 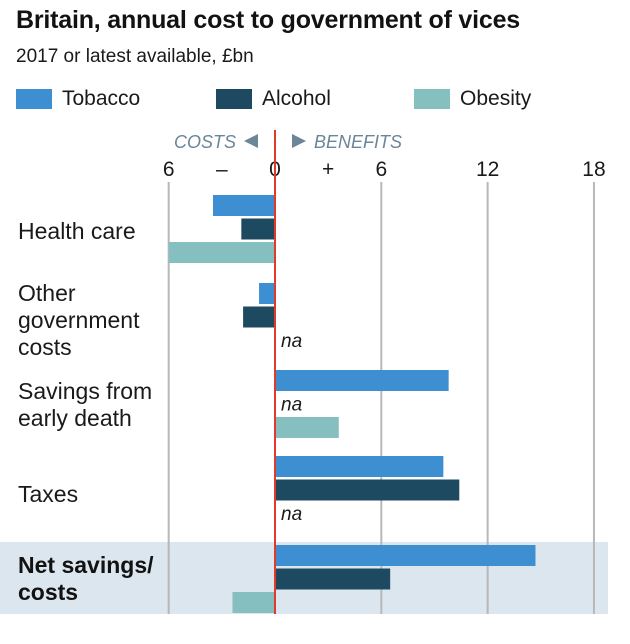 I want to click on bar-alcohol-health-care, so click(x=258, y=229).